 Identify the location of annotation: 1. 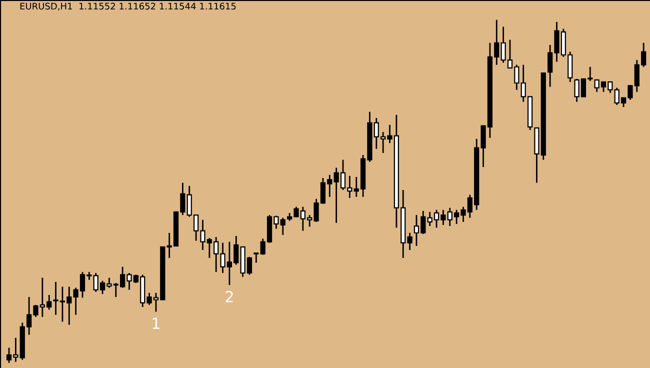
(156, 323).